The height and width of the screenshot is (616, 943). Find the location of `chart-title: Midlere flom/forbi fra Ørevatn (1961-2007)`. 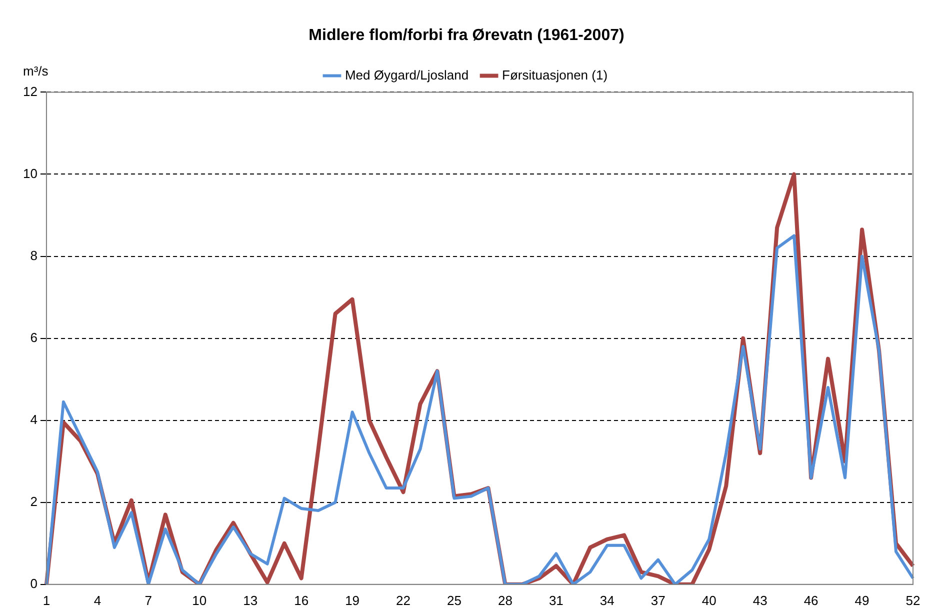

chart-title: Midlere flom/forbi fra Ørevatn (1961-2007) is located at coordinates (466, 35).